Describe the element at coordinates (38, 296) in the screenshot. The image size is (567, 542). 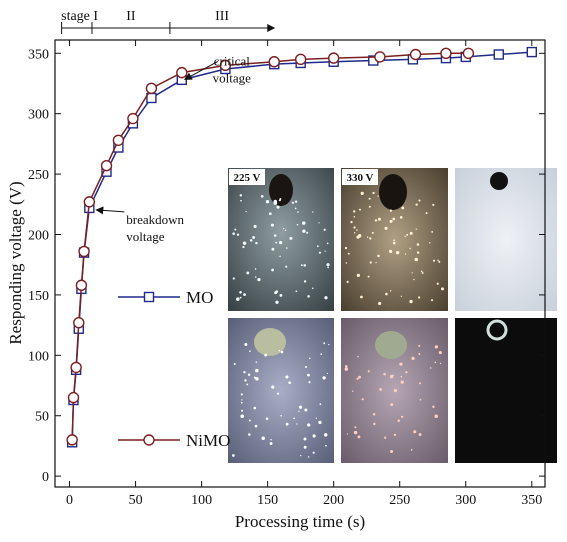
I see `y-tick-label: 150` at that location.